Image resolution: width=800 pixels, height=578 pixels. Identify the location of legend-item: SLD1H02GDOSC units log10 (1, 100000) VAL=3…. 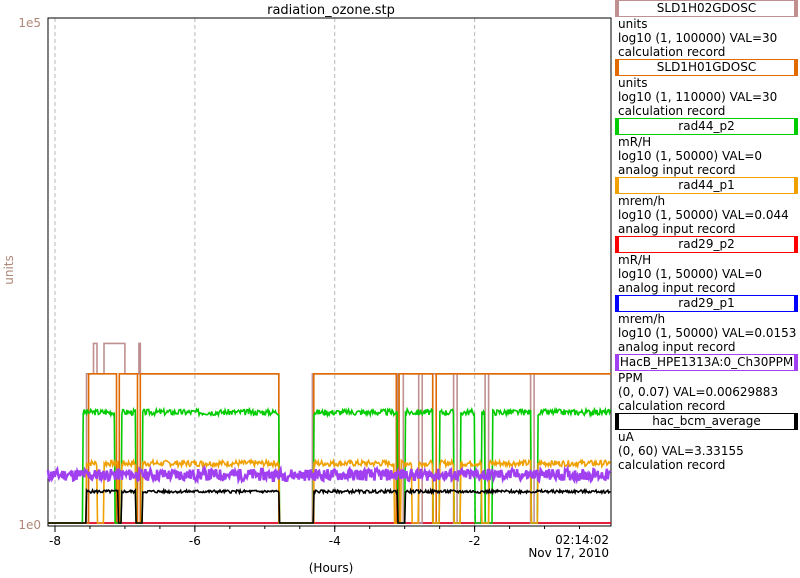
(707, 29).